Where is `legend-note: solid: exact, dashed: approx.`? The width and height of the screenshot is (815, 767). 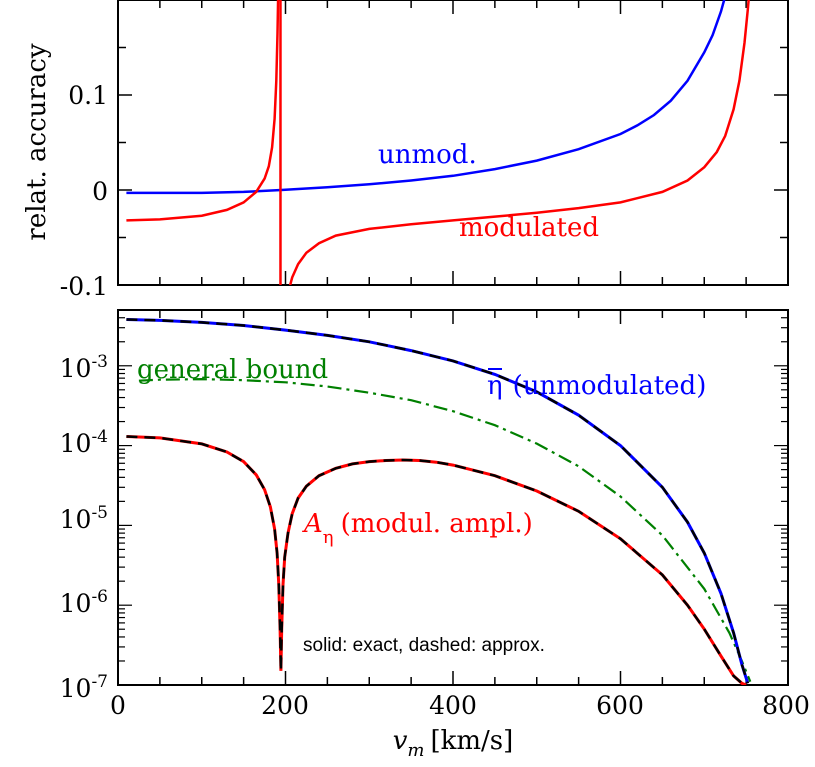 legend-note: solid: exact, dashed: approx. is located at coordinates (424, 645).